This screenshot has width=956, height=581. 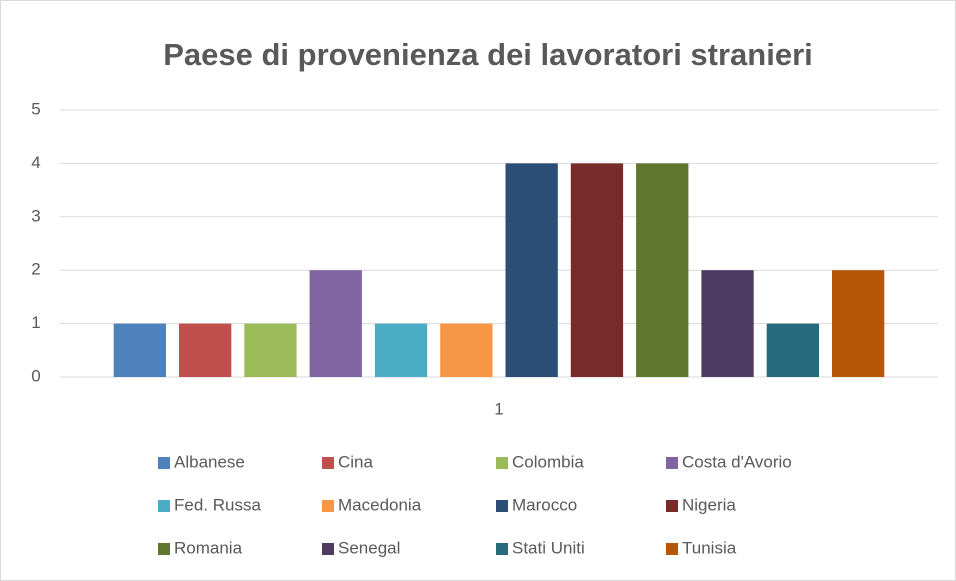 What do you see at coordinates (356, 461) in the screenshot?
I see `legend-label: Cina` at bounding box center [356, 461].